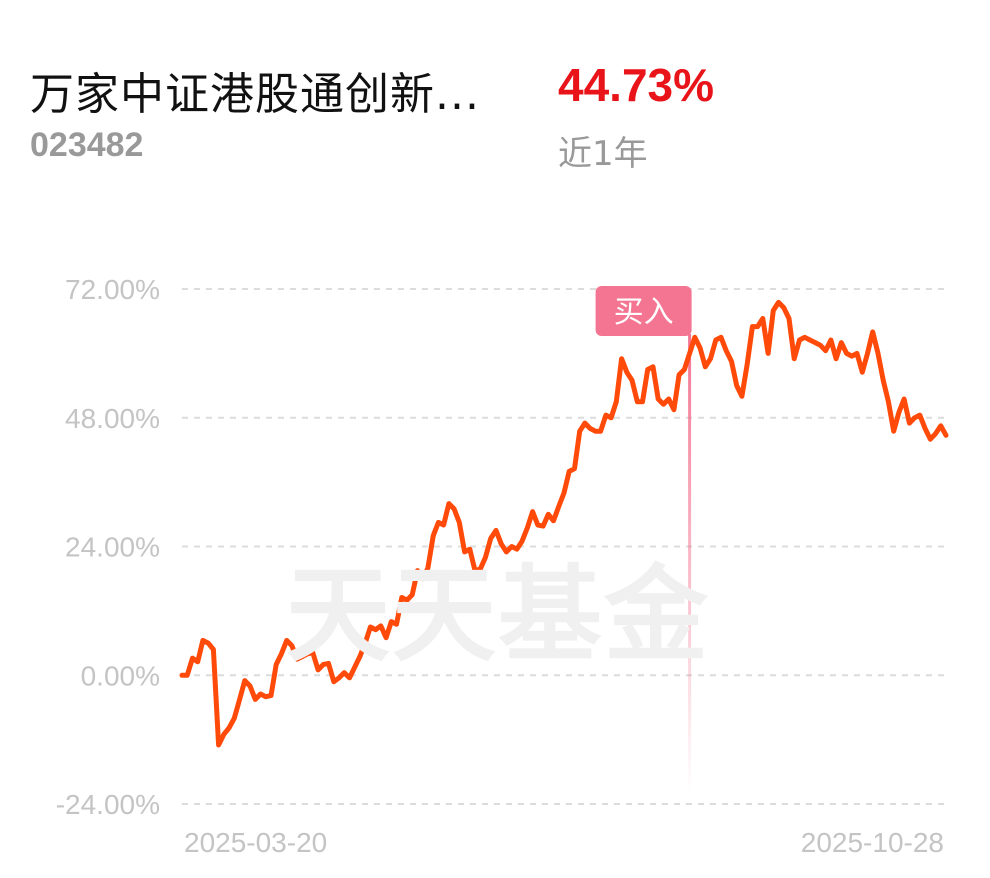 This screenshot has width=990, height=878. Describe the element at coordinates (690, 565) in the screenshot. I see `buy-marker-line` at that location.